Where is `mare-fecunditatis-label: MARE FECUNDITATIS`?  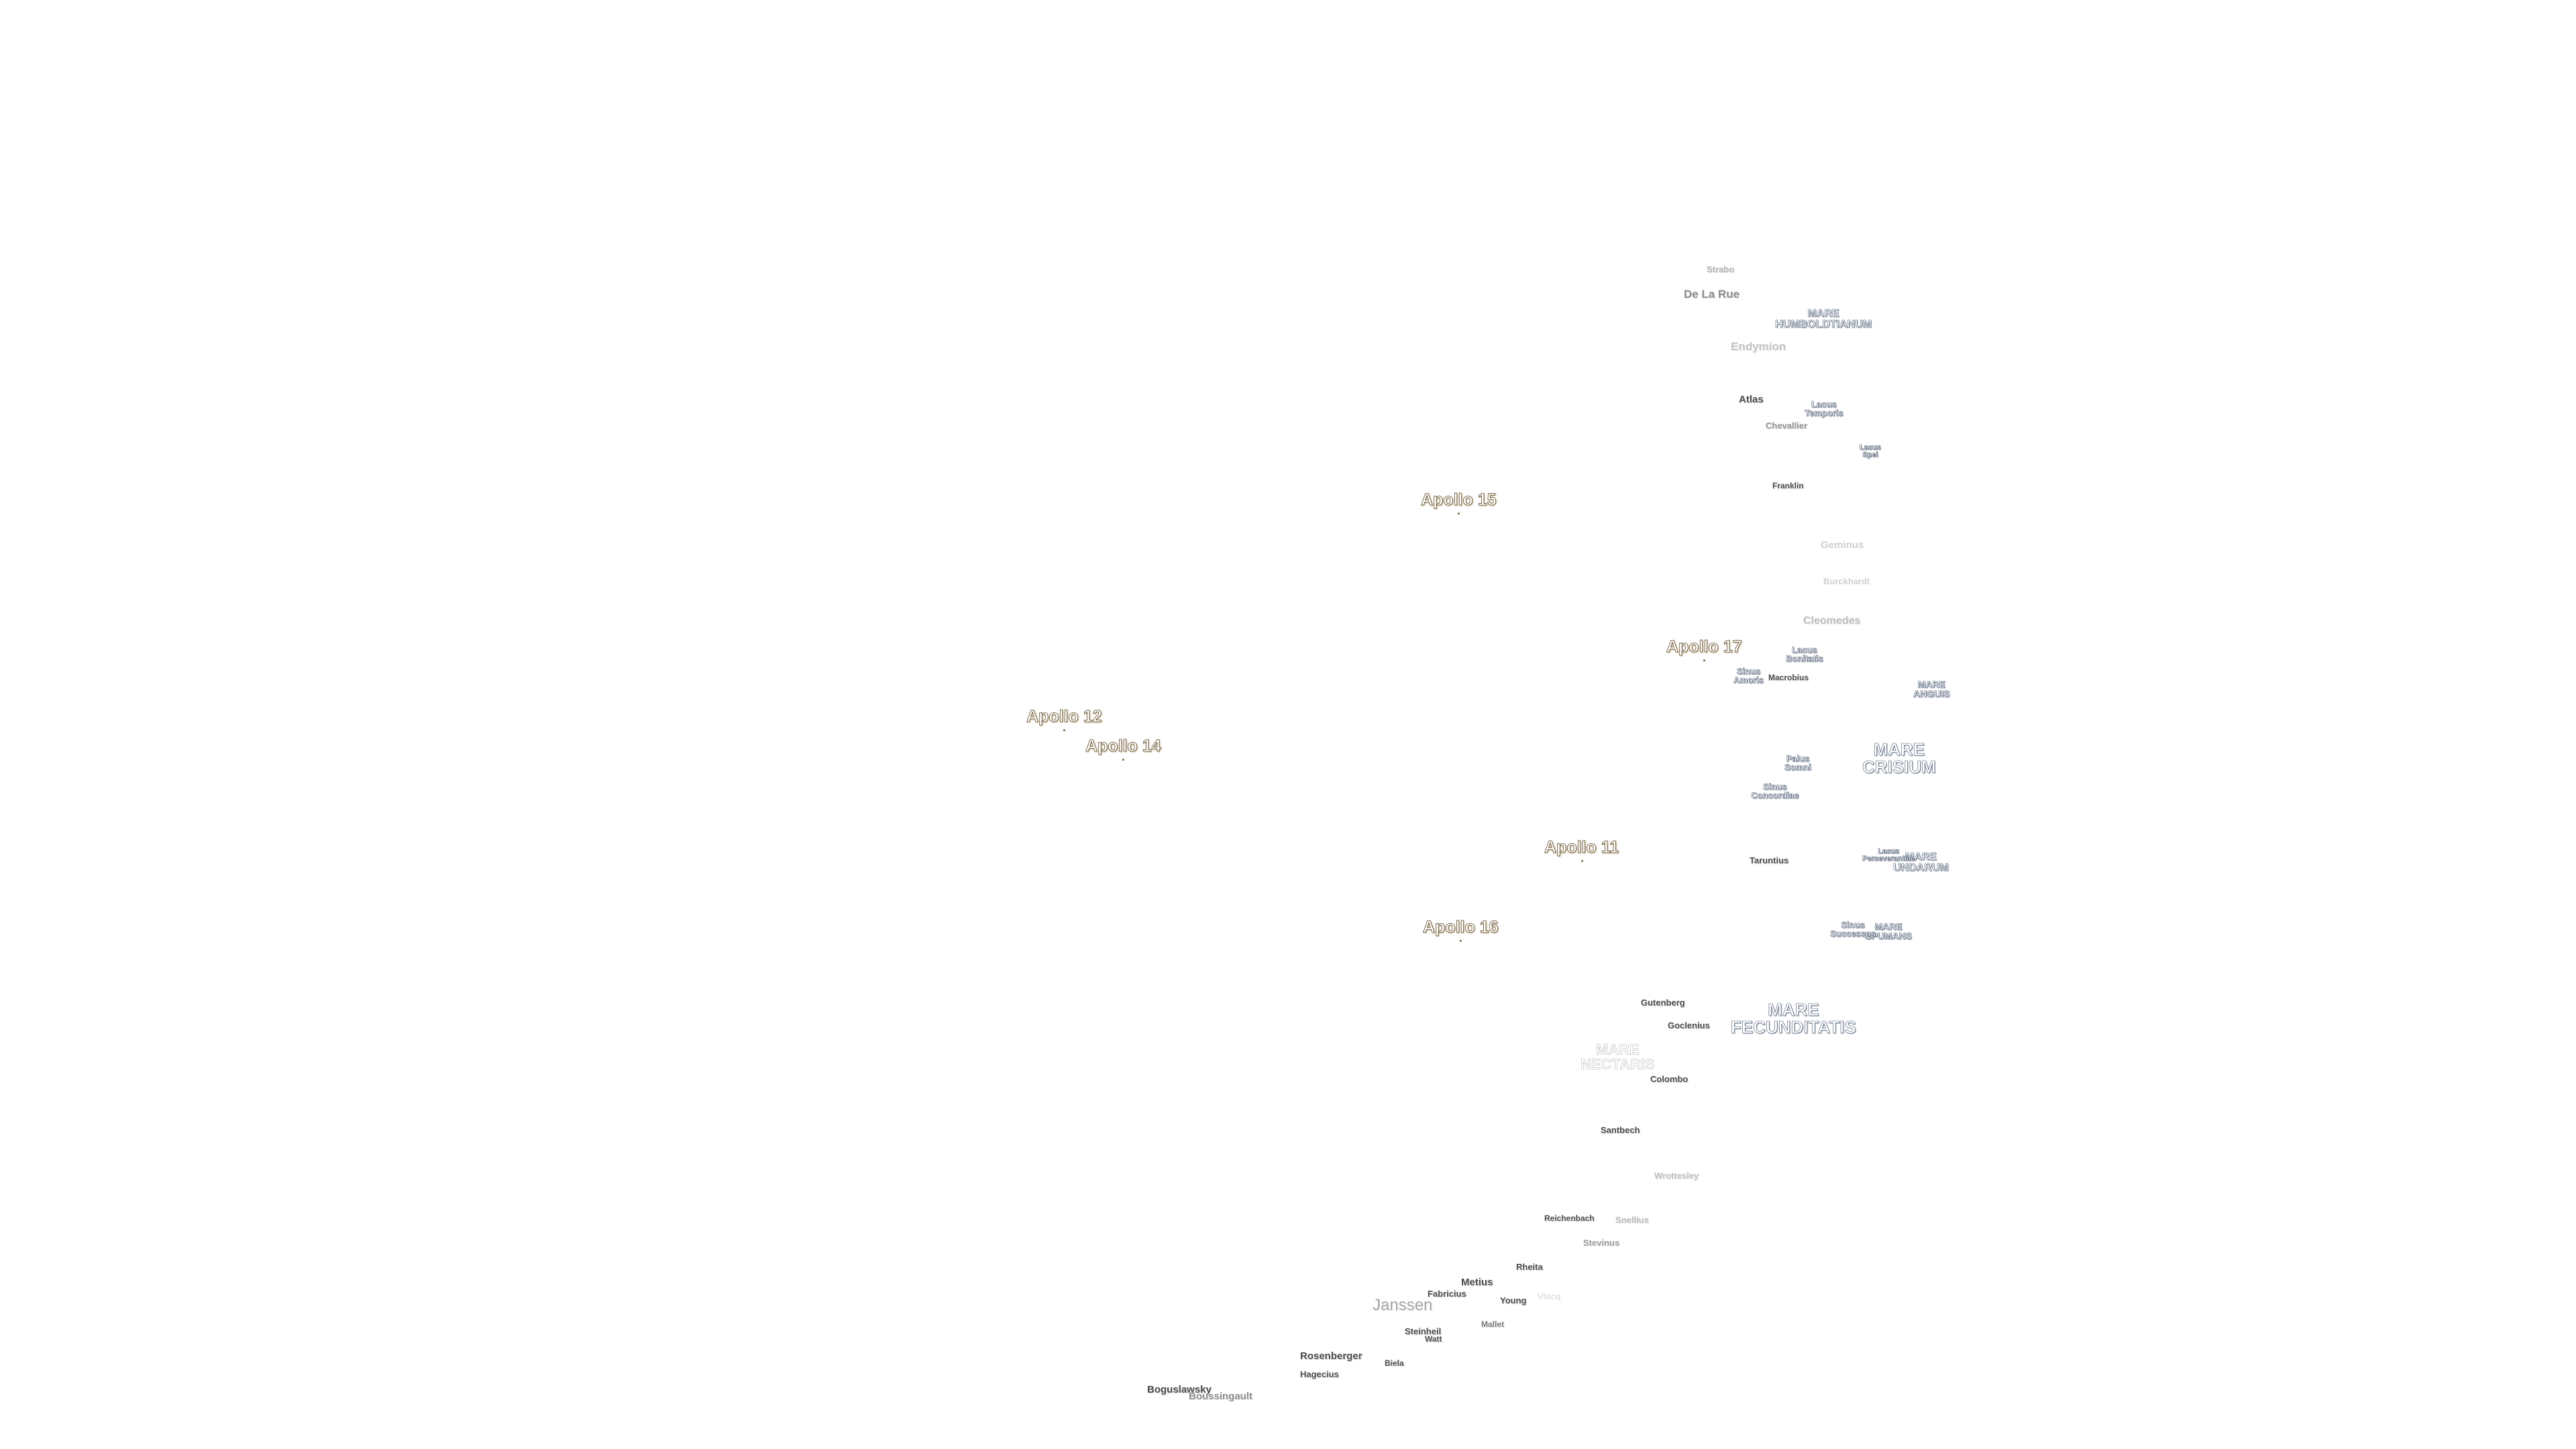 mare-fecunditatis-label: MARE FECUNDITATIS is located at coordinates (1793, 1018).